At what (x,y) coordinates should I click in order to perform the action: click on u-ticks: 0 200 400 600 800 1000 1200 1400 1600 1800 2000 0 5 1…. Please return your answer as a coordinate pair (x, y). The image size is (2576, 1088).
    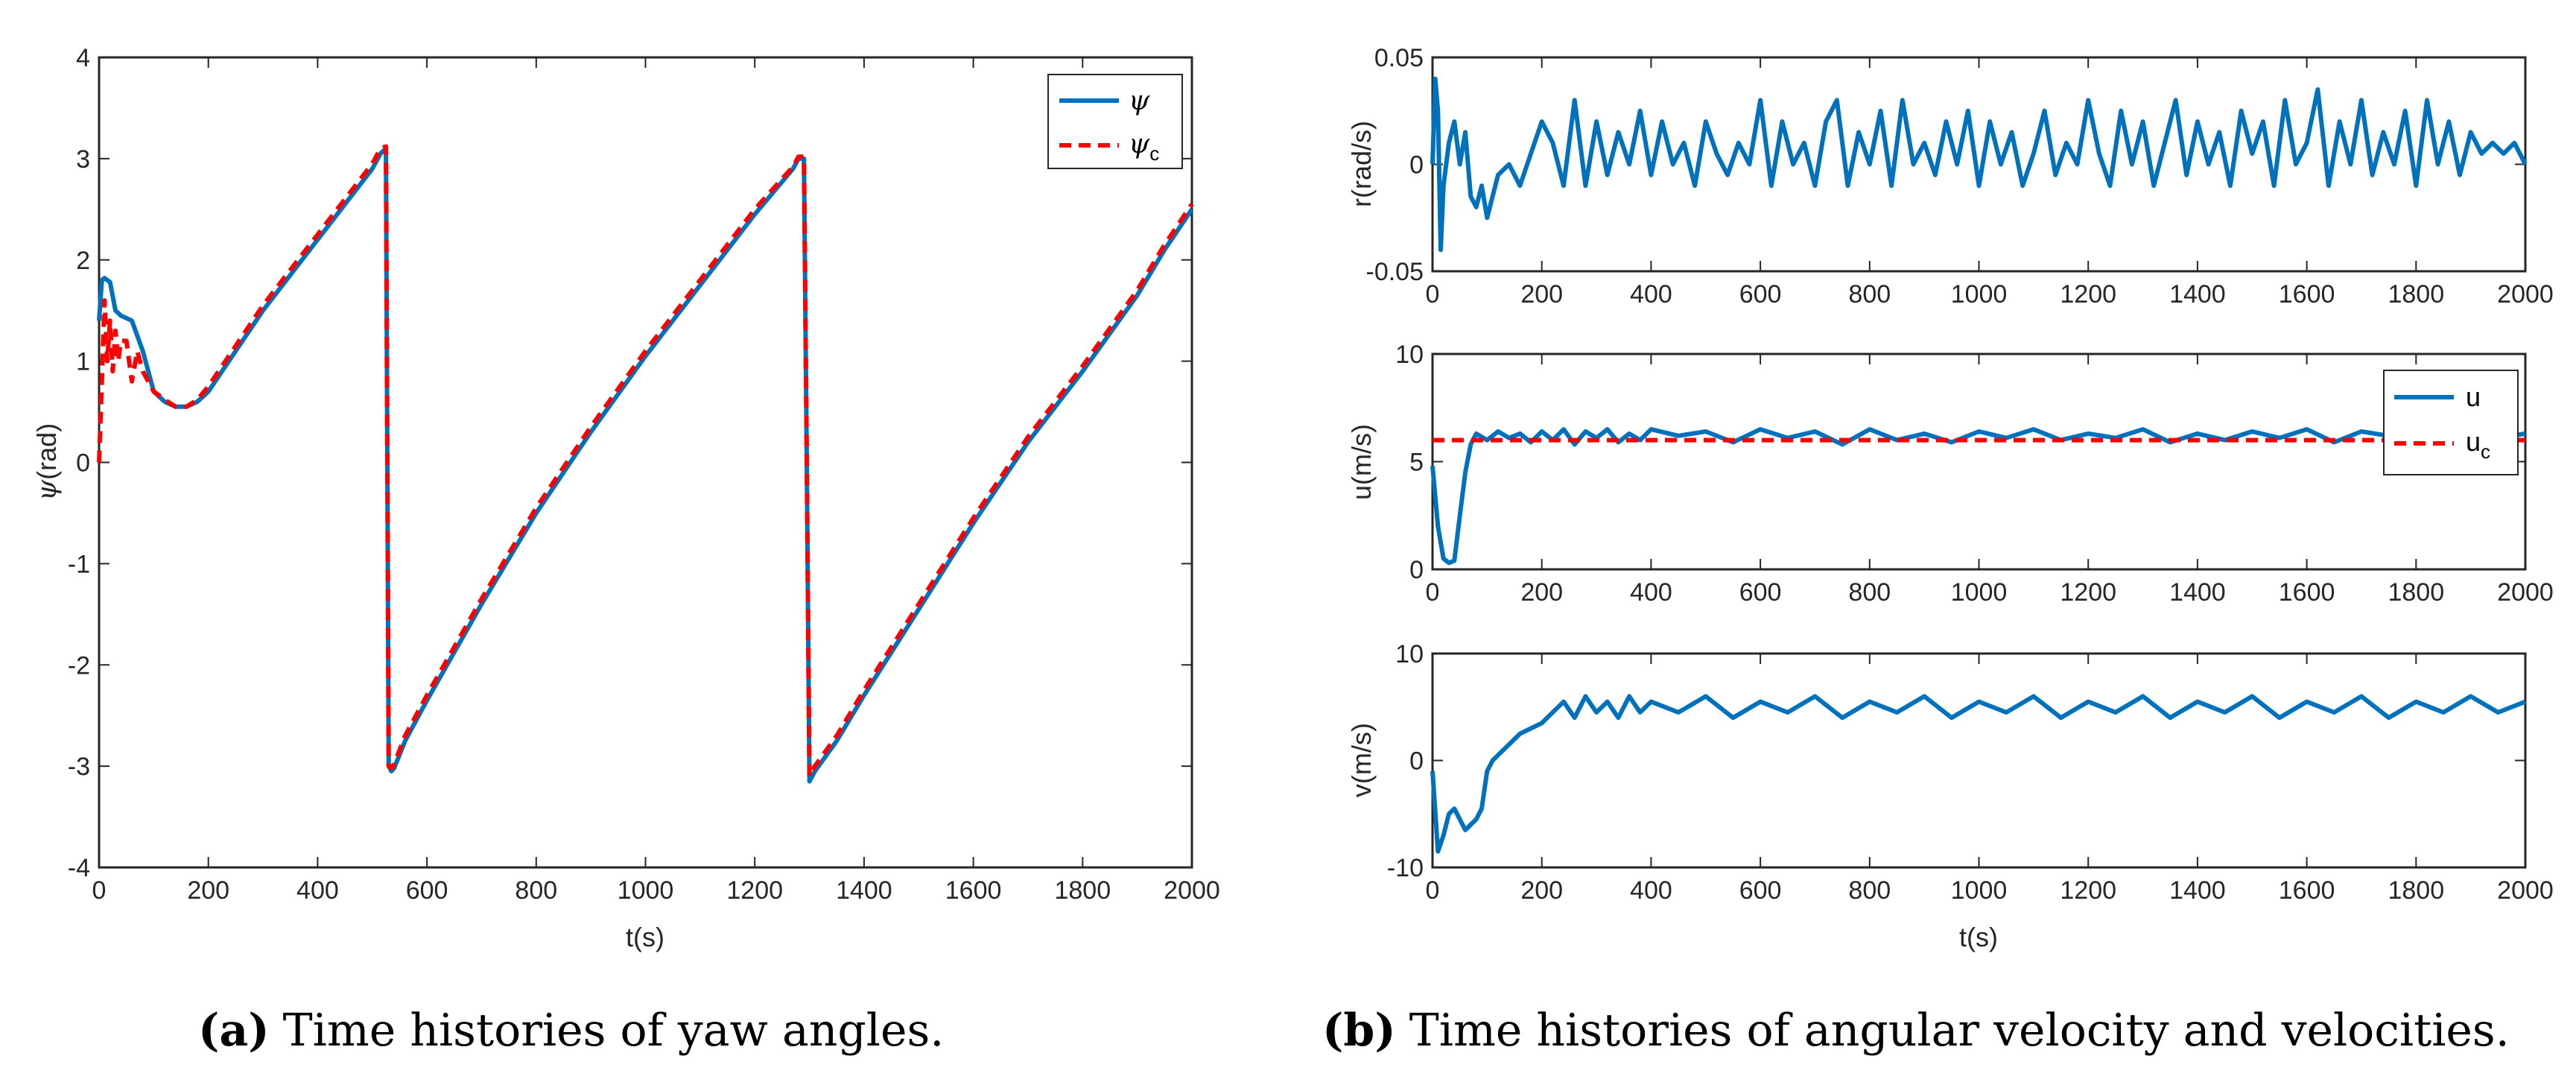
    Looking at the image, I should click on (1975, 474).